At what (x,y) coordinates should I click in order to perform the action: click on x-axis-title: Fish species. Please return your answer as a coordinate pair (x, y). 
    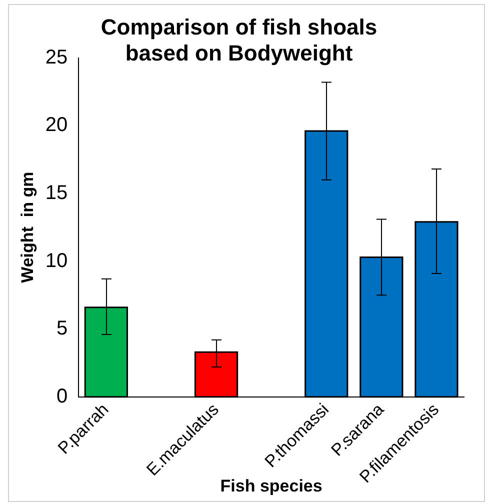
    Looking at the image, I should click on (271, 486).